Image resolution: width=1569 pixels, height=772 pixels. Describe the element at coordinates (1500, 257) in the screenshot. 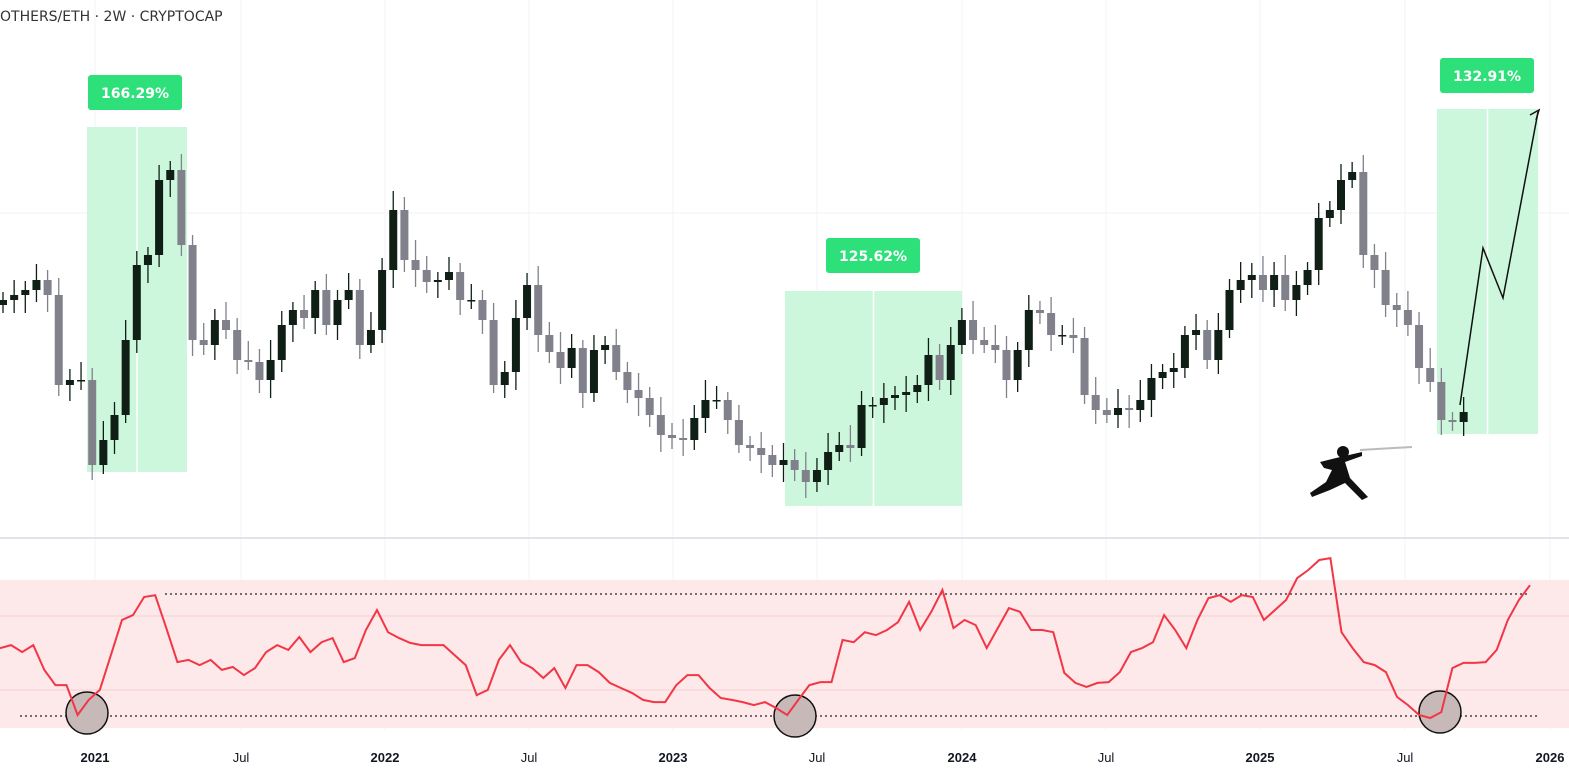

I see `projection-path` at that location.